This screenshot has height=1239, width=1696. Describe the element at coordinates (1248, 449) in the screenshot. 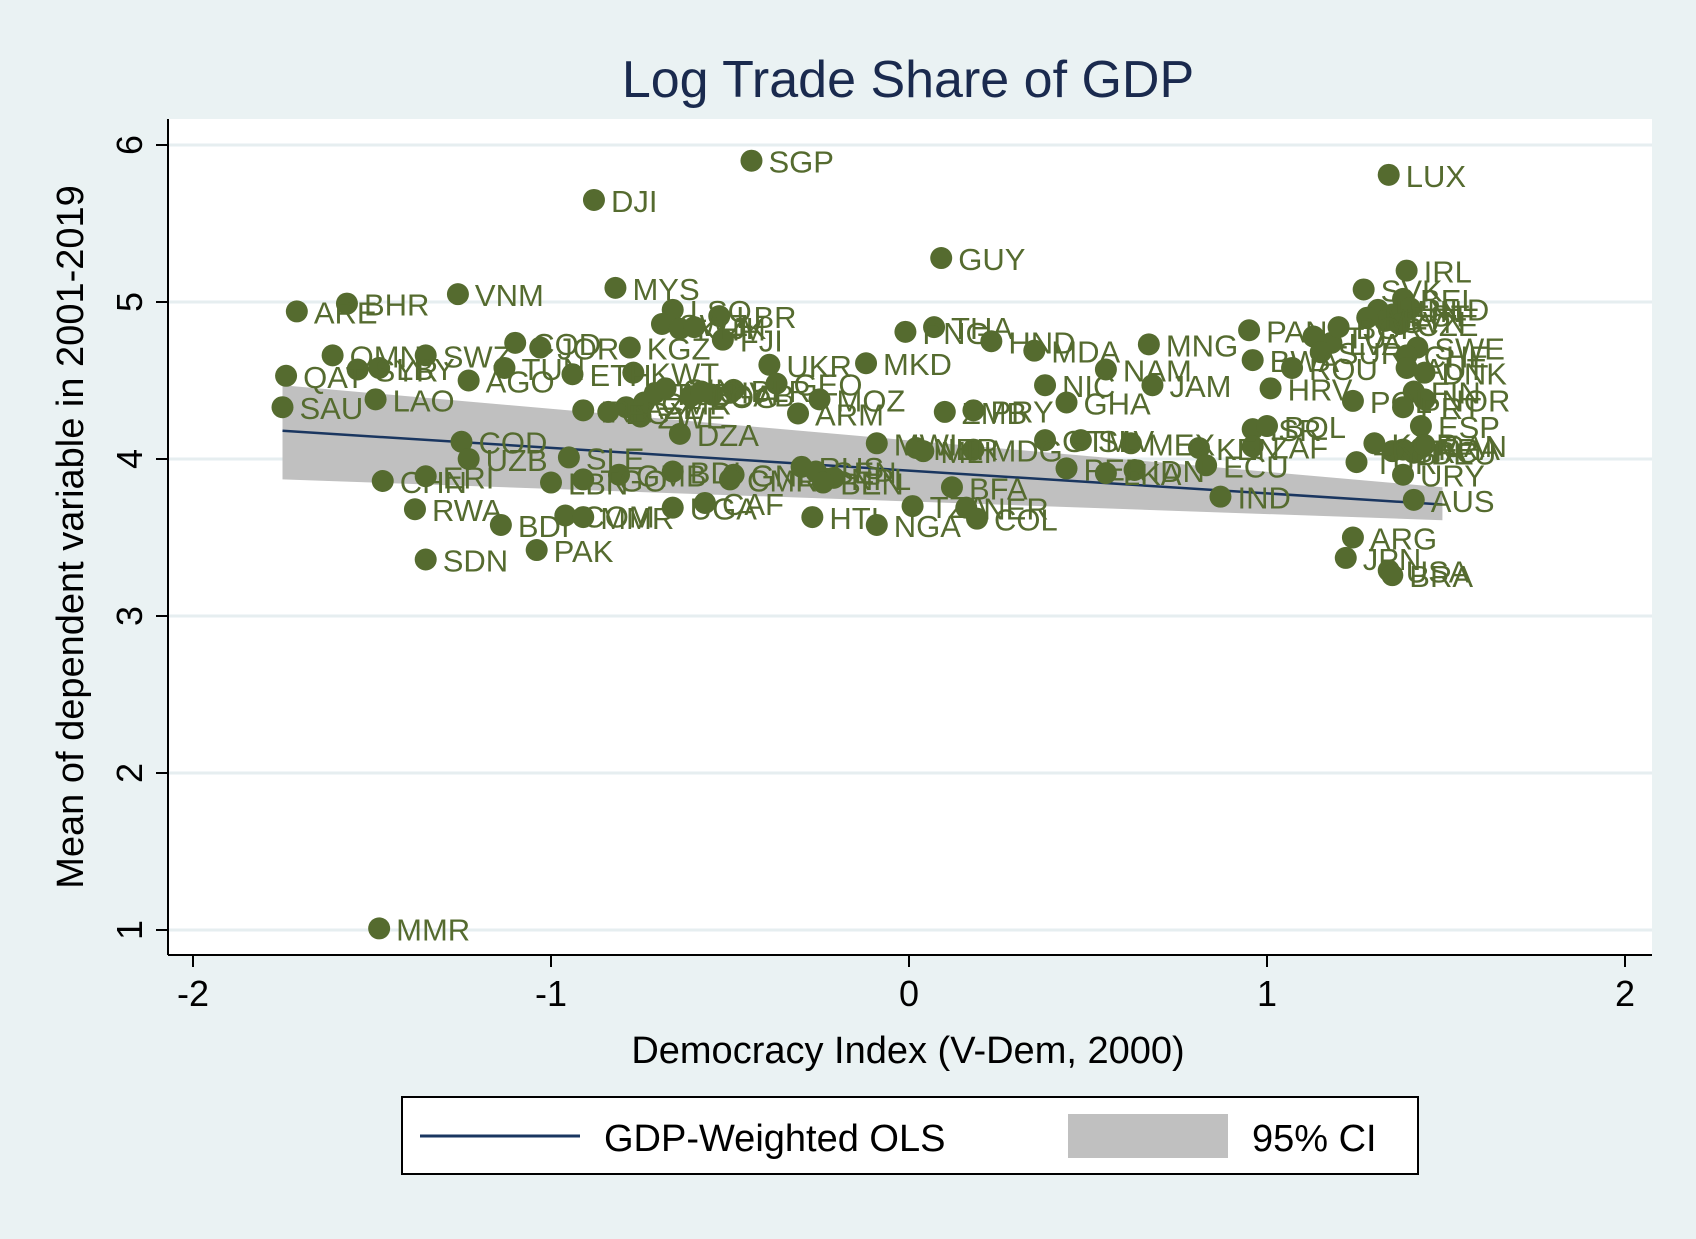

I see `point-label: KEN` at that location.